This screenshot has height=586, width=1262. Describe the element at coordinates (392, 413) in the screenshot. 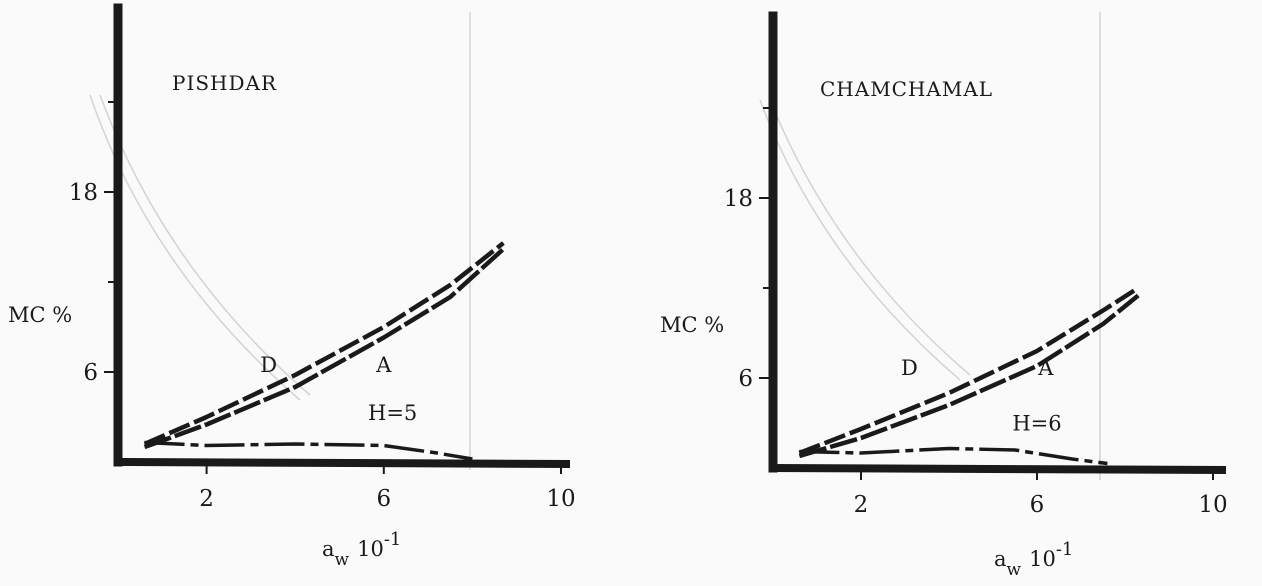

I see `annotation-label: H=5` at that location.